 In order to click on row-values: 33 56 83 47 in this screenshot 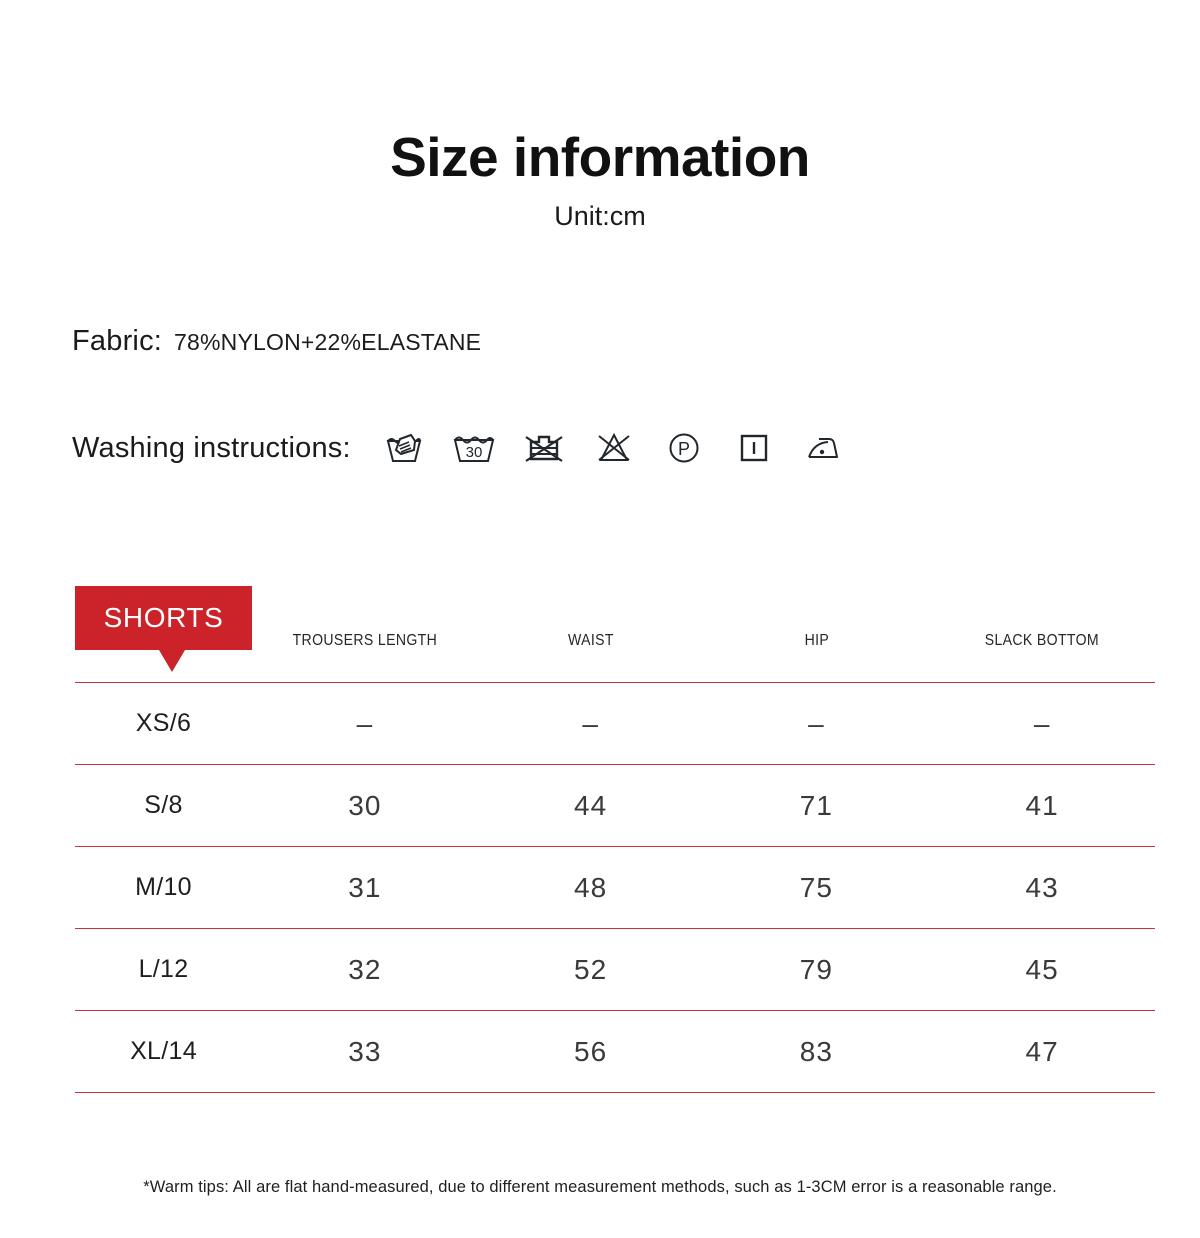, I will do `click(703, 1052)`.